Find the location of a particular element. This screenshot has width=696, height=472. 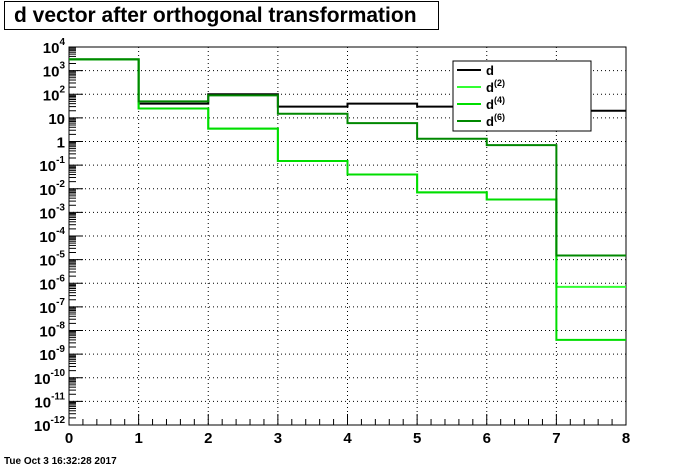

y-tick-label: 10³ is located at coordinates (54, 71).